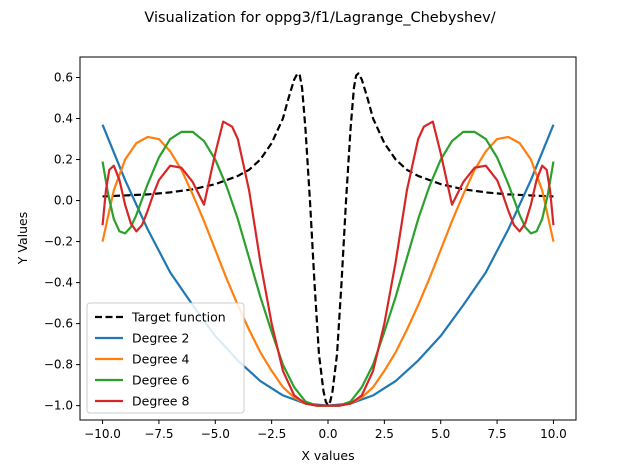 The height and width of the screenshot is (472, 640). What do you see at coordinates (63, 201) in the screenshot?
I see `y-tick-label: 0.0` at bounding box center [63, 201].